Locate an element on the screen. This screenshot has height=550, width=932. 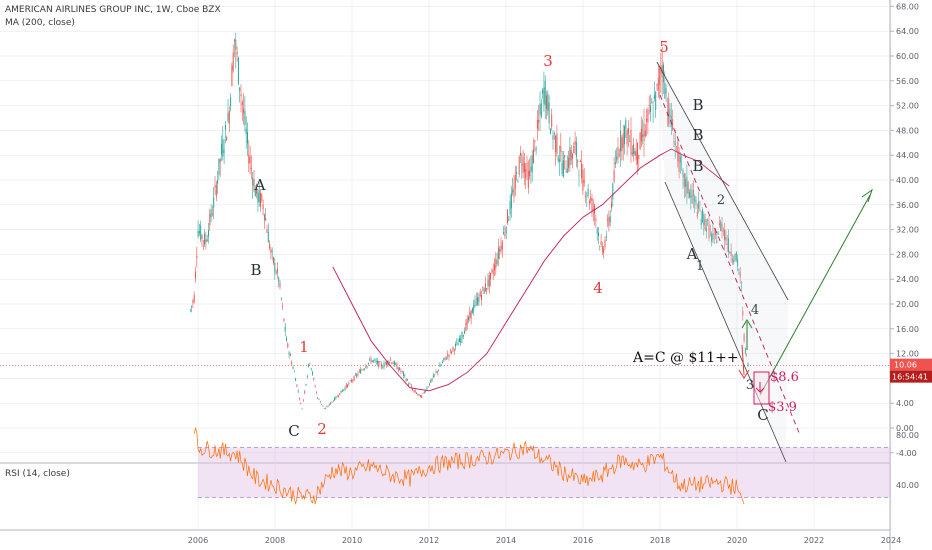
price-tick-label: 24.00 is located at coordinates (907, 279).